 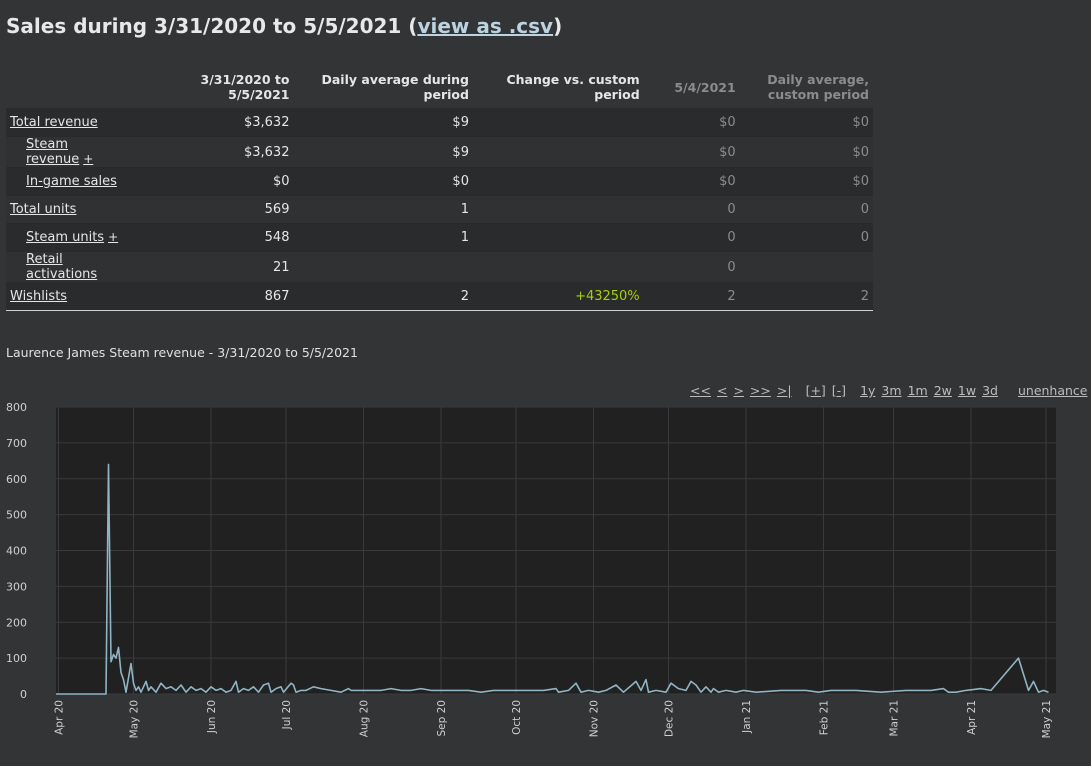 What do you see at coordinates (1047, 719) in the screenshot?
I see `x-tick-label: May 21` at bounding box center [1047, 719].